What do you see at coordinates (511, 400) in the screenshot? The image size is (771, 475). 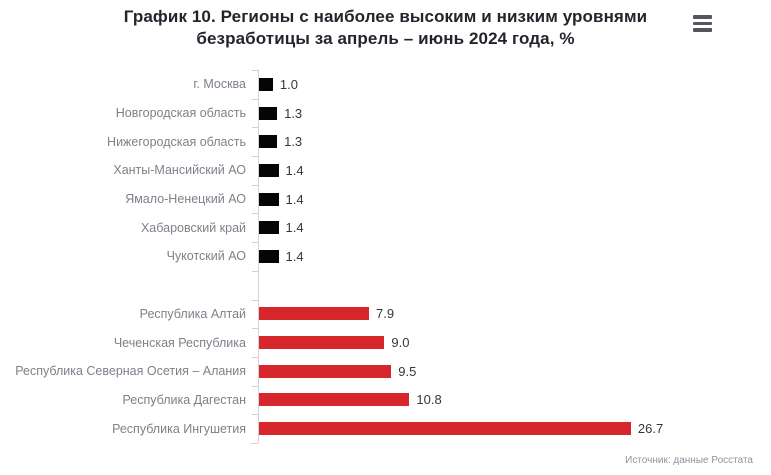 I see `plot-area: 10.8` at bounding box center [511, 400].